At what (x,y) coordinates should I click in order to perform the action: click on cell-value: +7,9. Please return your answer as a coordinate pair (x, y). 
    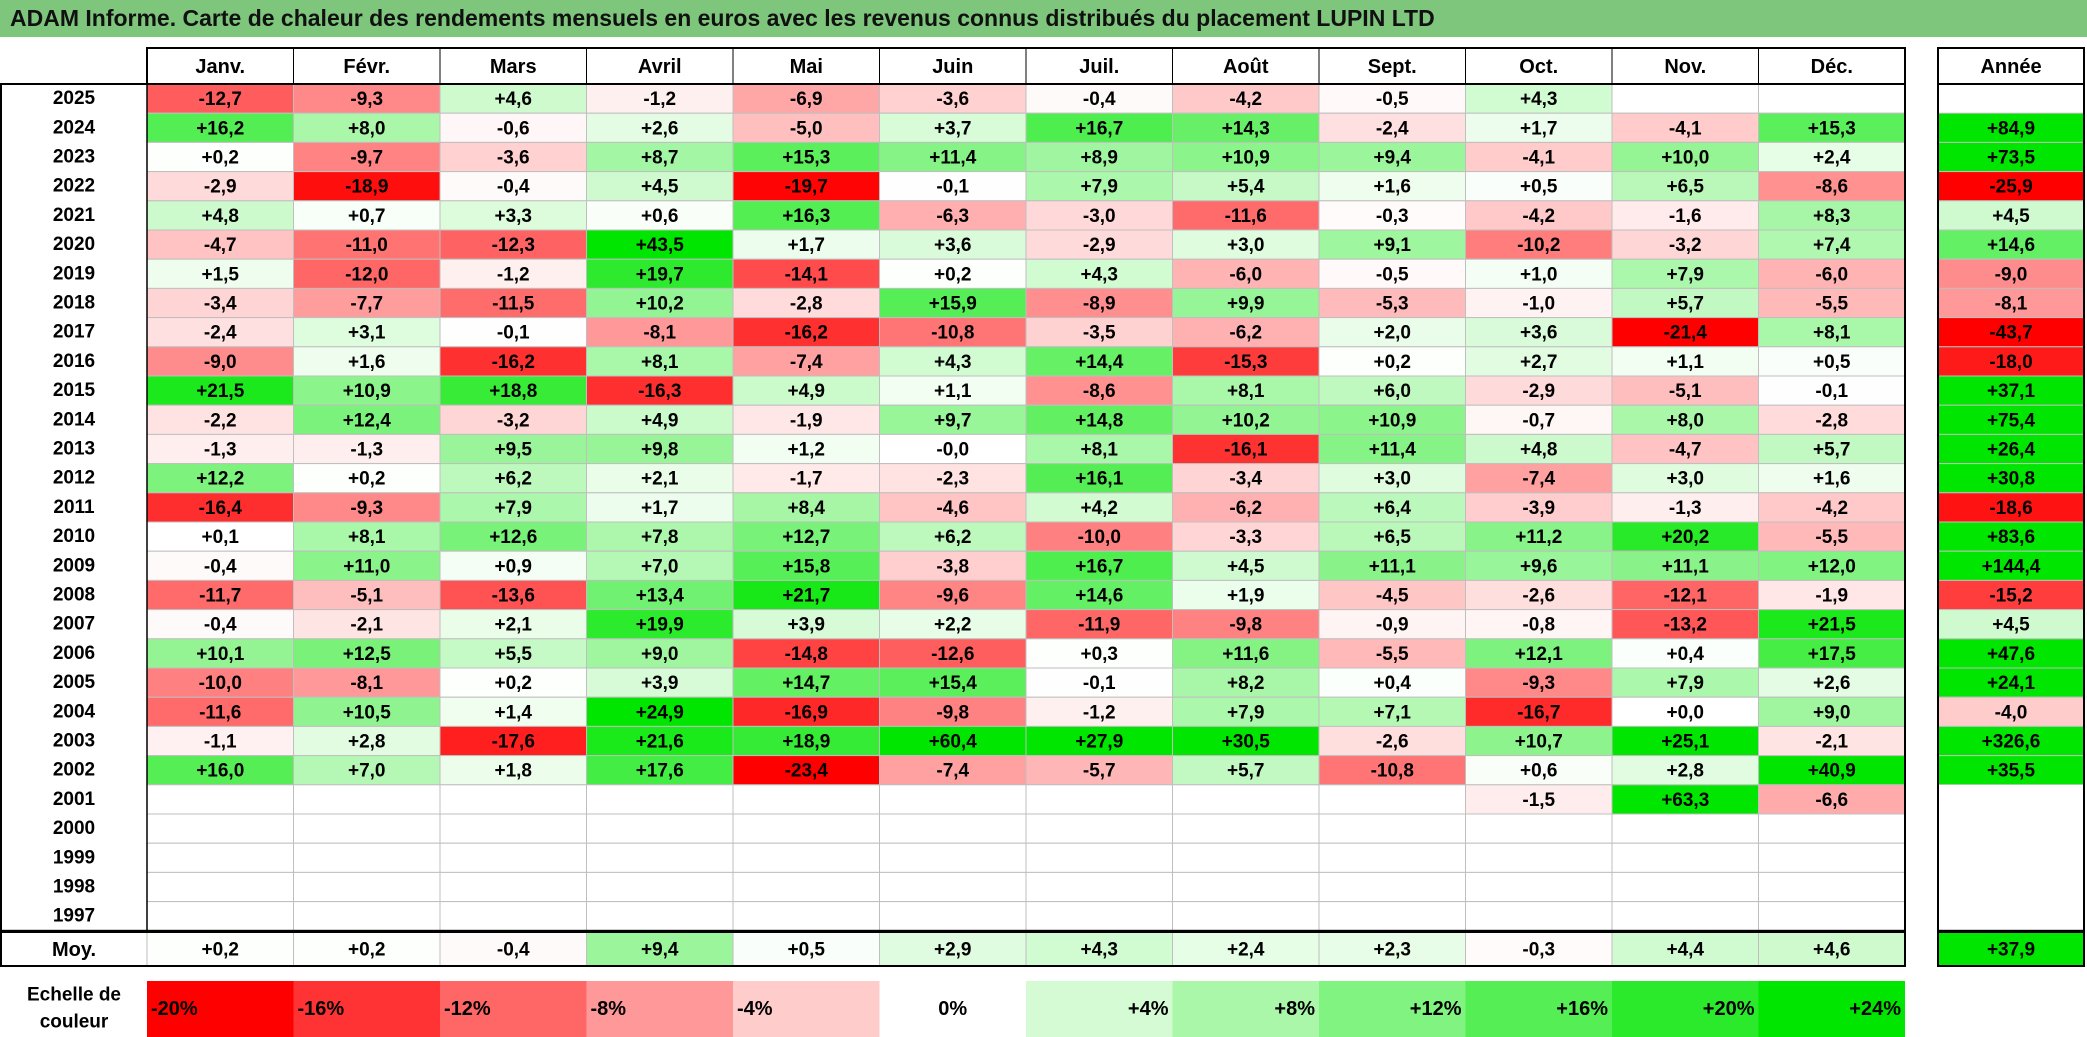
    Looking at the image, I should click on (1685, 683).